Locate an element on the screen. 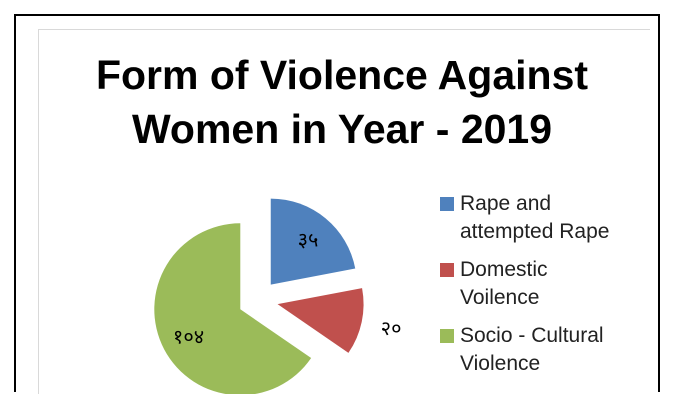  legend-label-domestic-line-1: Domestic is located at coordinates (560, 270).